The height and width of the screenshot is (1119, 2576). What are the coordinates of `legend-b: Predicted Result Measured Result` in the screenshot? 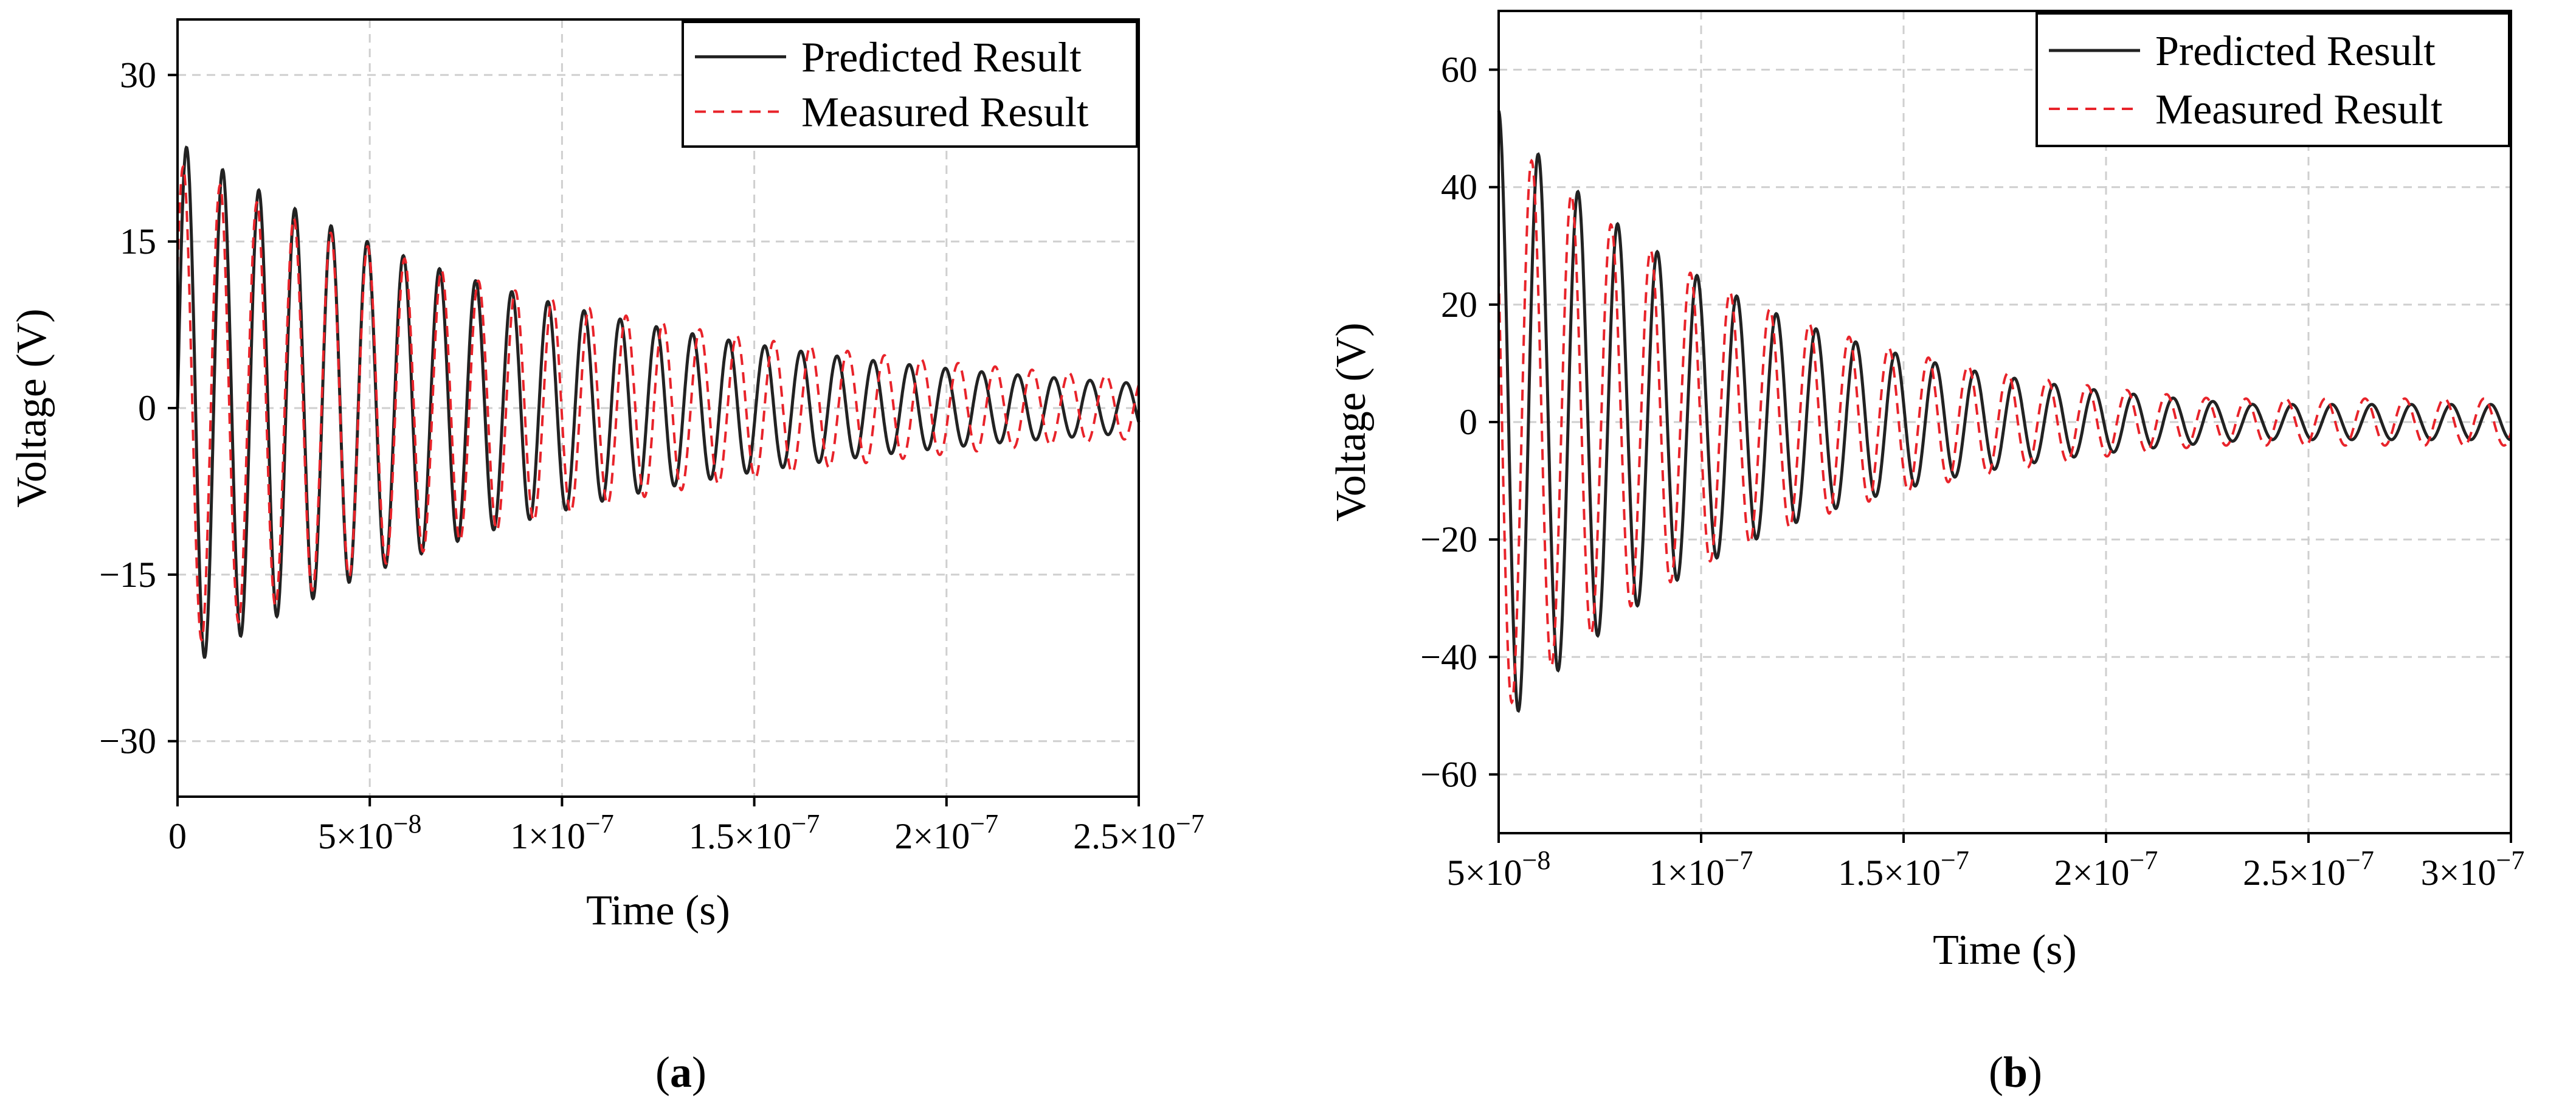 It's located at (2273, 79).